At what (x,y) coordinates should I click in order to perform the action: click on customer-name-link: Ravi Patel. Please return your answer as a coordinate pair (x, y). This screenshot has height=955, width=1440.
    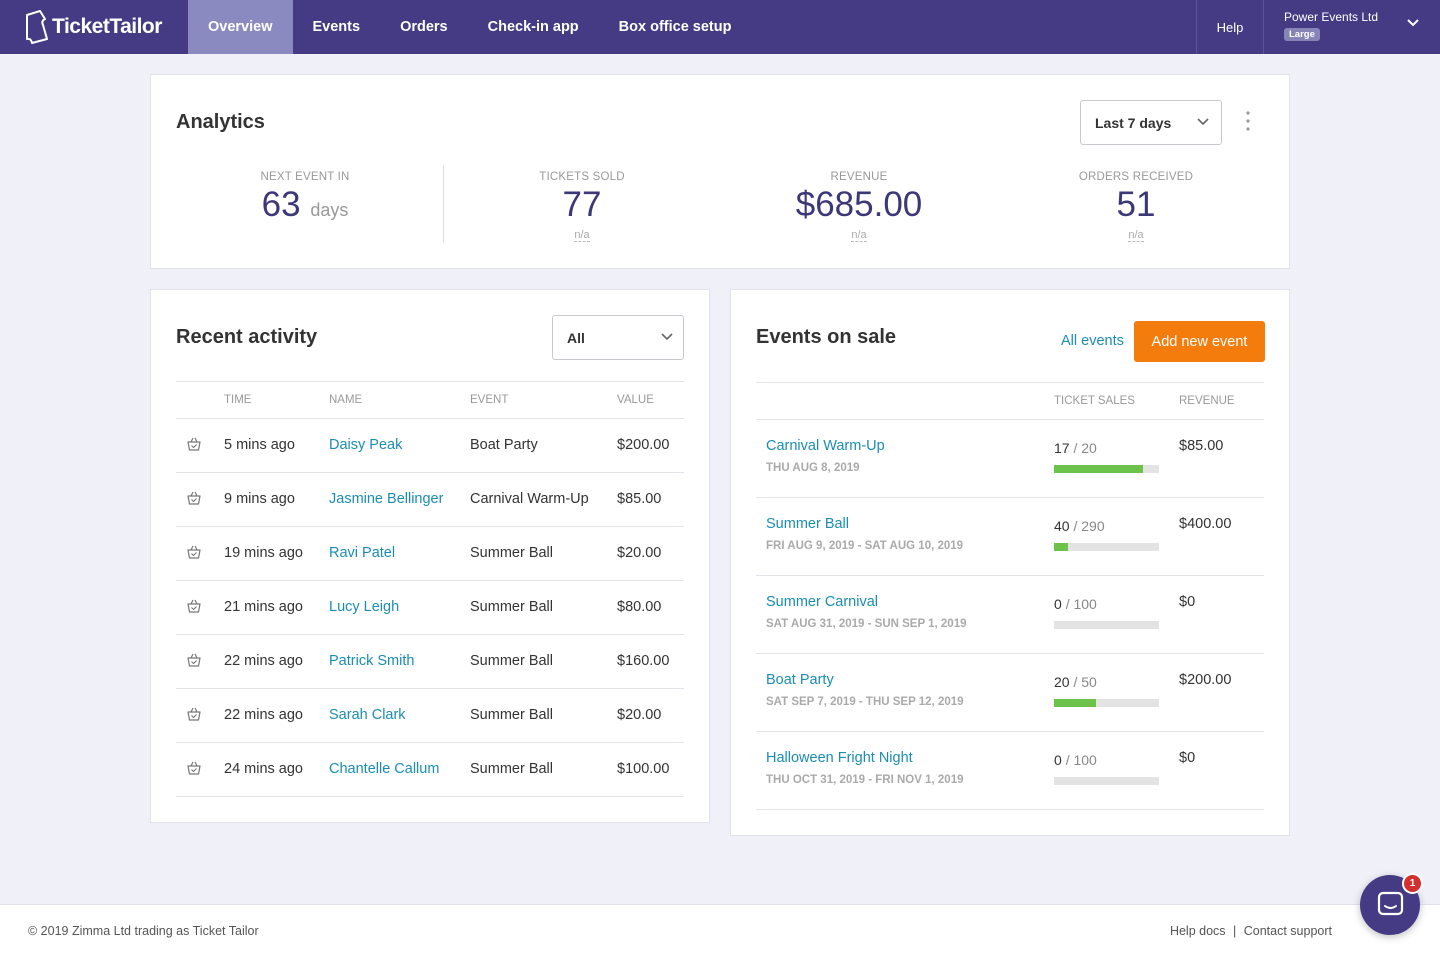
    Looking at the image, I should click on (362, 553).